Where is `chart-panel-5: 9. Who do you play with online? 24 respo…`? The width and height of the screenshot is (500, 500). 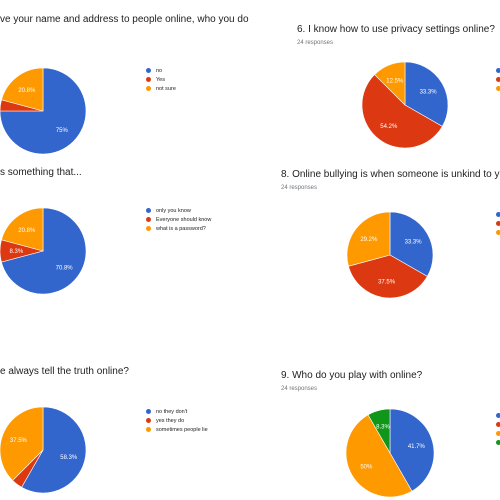
chart-panel-5: 9. Who do you play with online? 24 respo… is located at coordinates (375, 427).